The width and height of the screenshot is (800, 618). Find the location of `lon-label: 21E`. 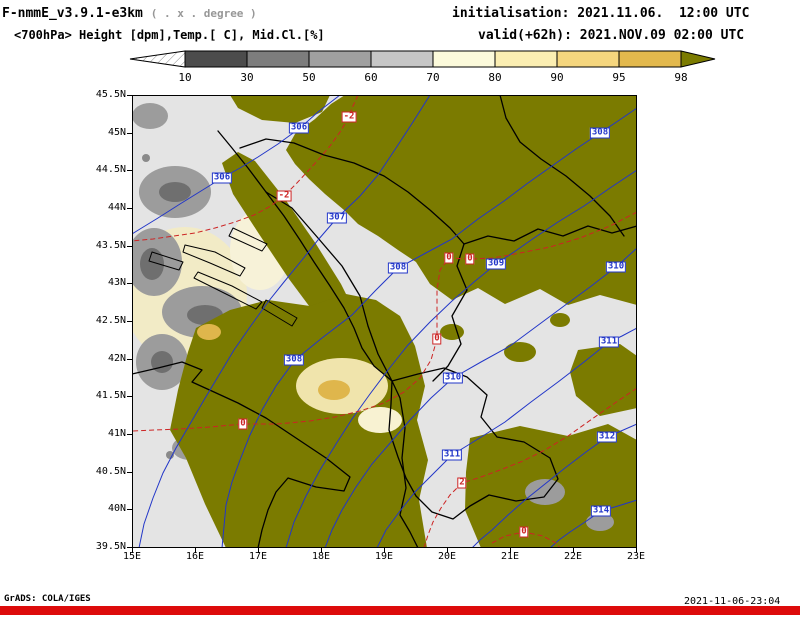

lon-label: 21E is located at coordinates (510, 556).